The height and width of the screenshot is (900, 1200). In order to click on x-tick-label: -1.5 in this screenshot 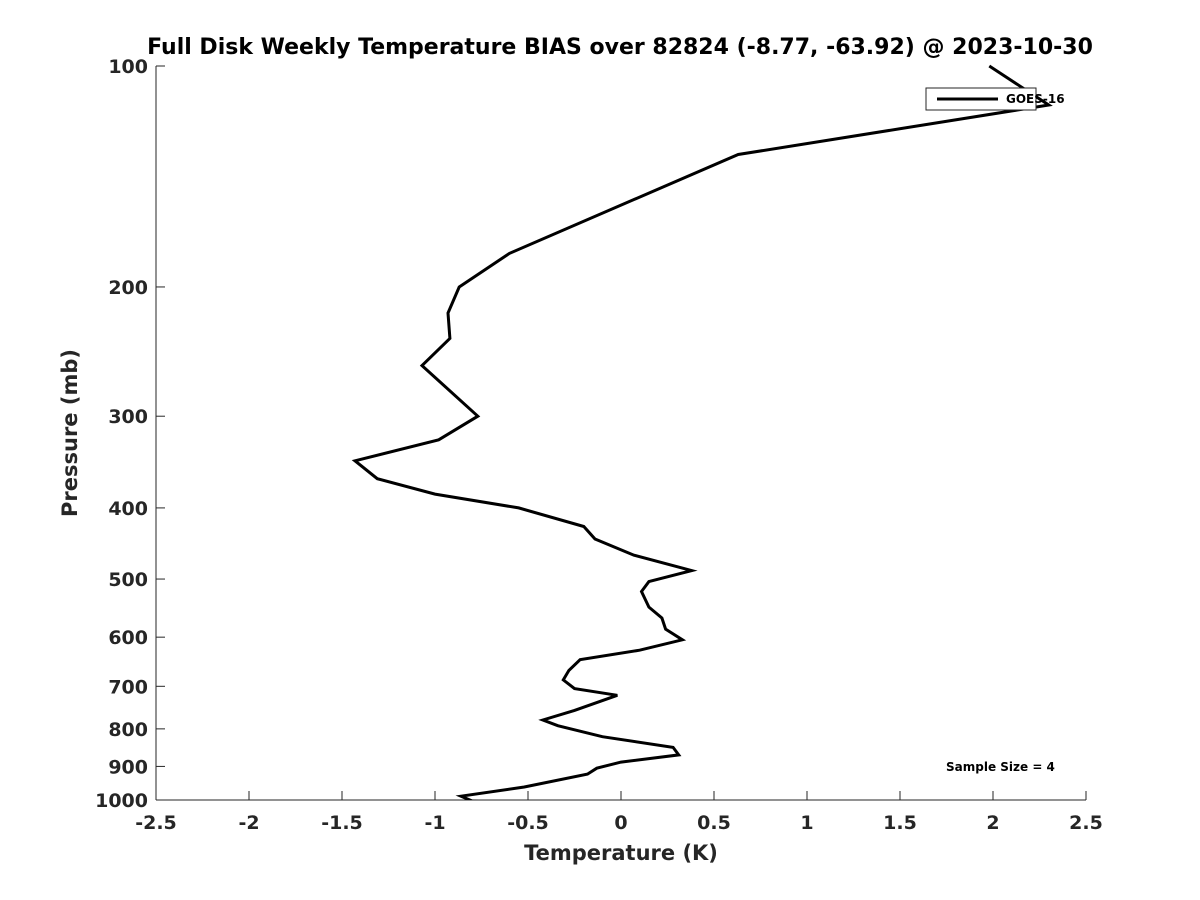, I will do `click(342, 823)`.